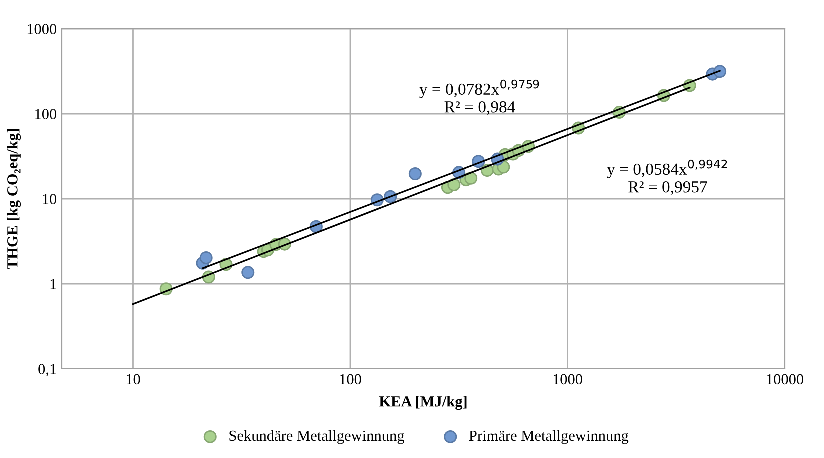 The width and height of the screenshot is (824, 458). What do you see at coordinates (667, 178) in the screenshot?
I see `annotation: y = 0,0584x$^{0,9942}$ R² = 0,9957` at bounding box center [667, 178].